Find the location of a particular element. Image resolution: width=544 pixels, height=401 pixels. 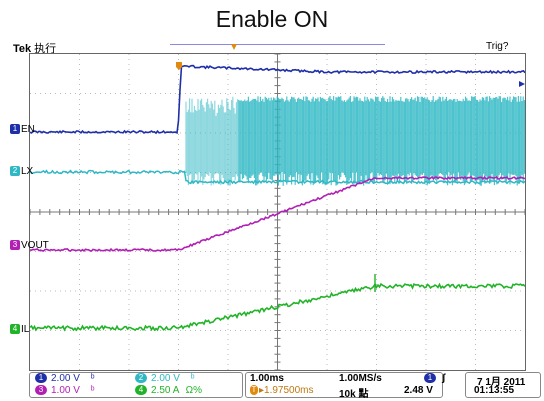

record-length: 10k 點 is located at coordinates (354, 394).